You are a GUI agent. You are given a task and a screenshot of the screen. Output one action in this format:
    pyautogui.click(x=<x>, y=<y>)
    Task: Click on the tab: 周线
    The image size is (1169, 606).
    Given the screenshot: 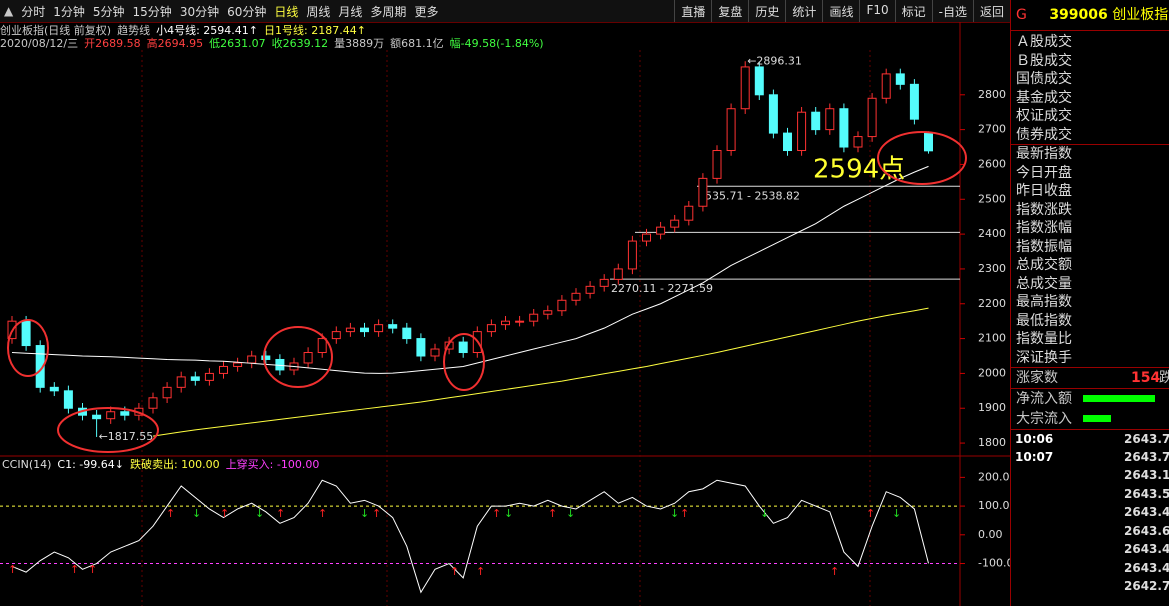 What is the action you would take?
    pyautogui.click(x=318, y=11)
    